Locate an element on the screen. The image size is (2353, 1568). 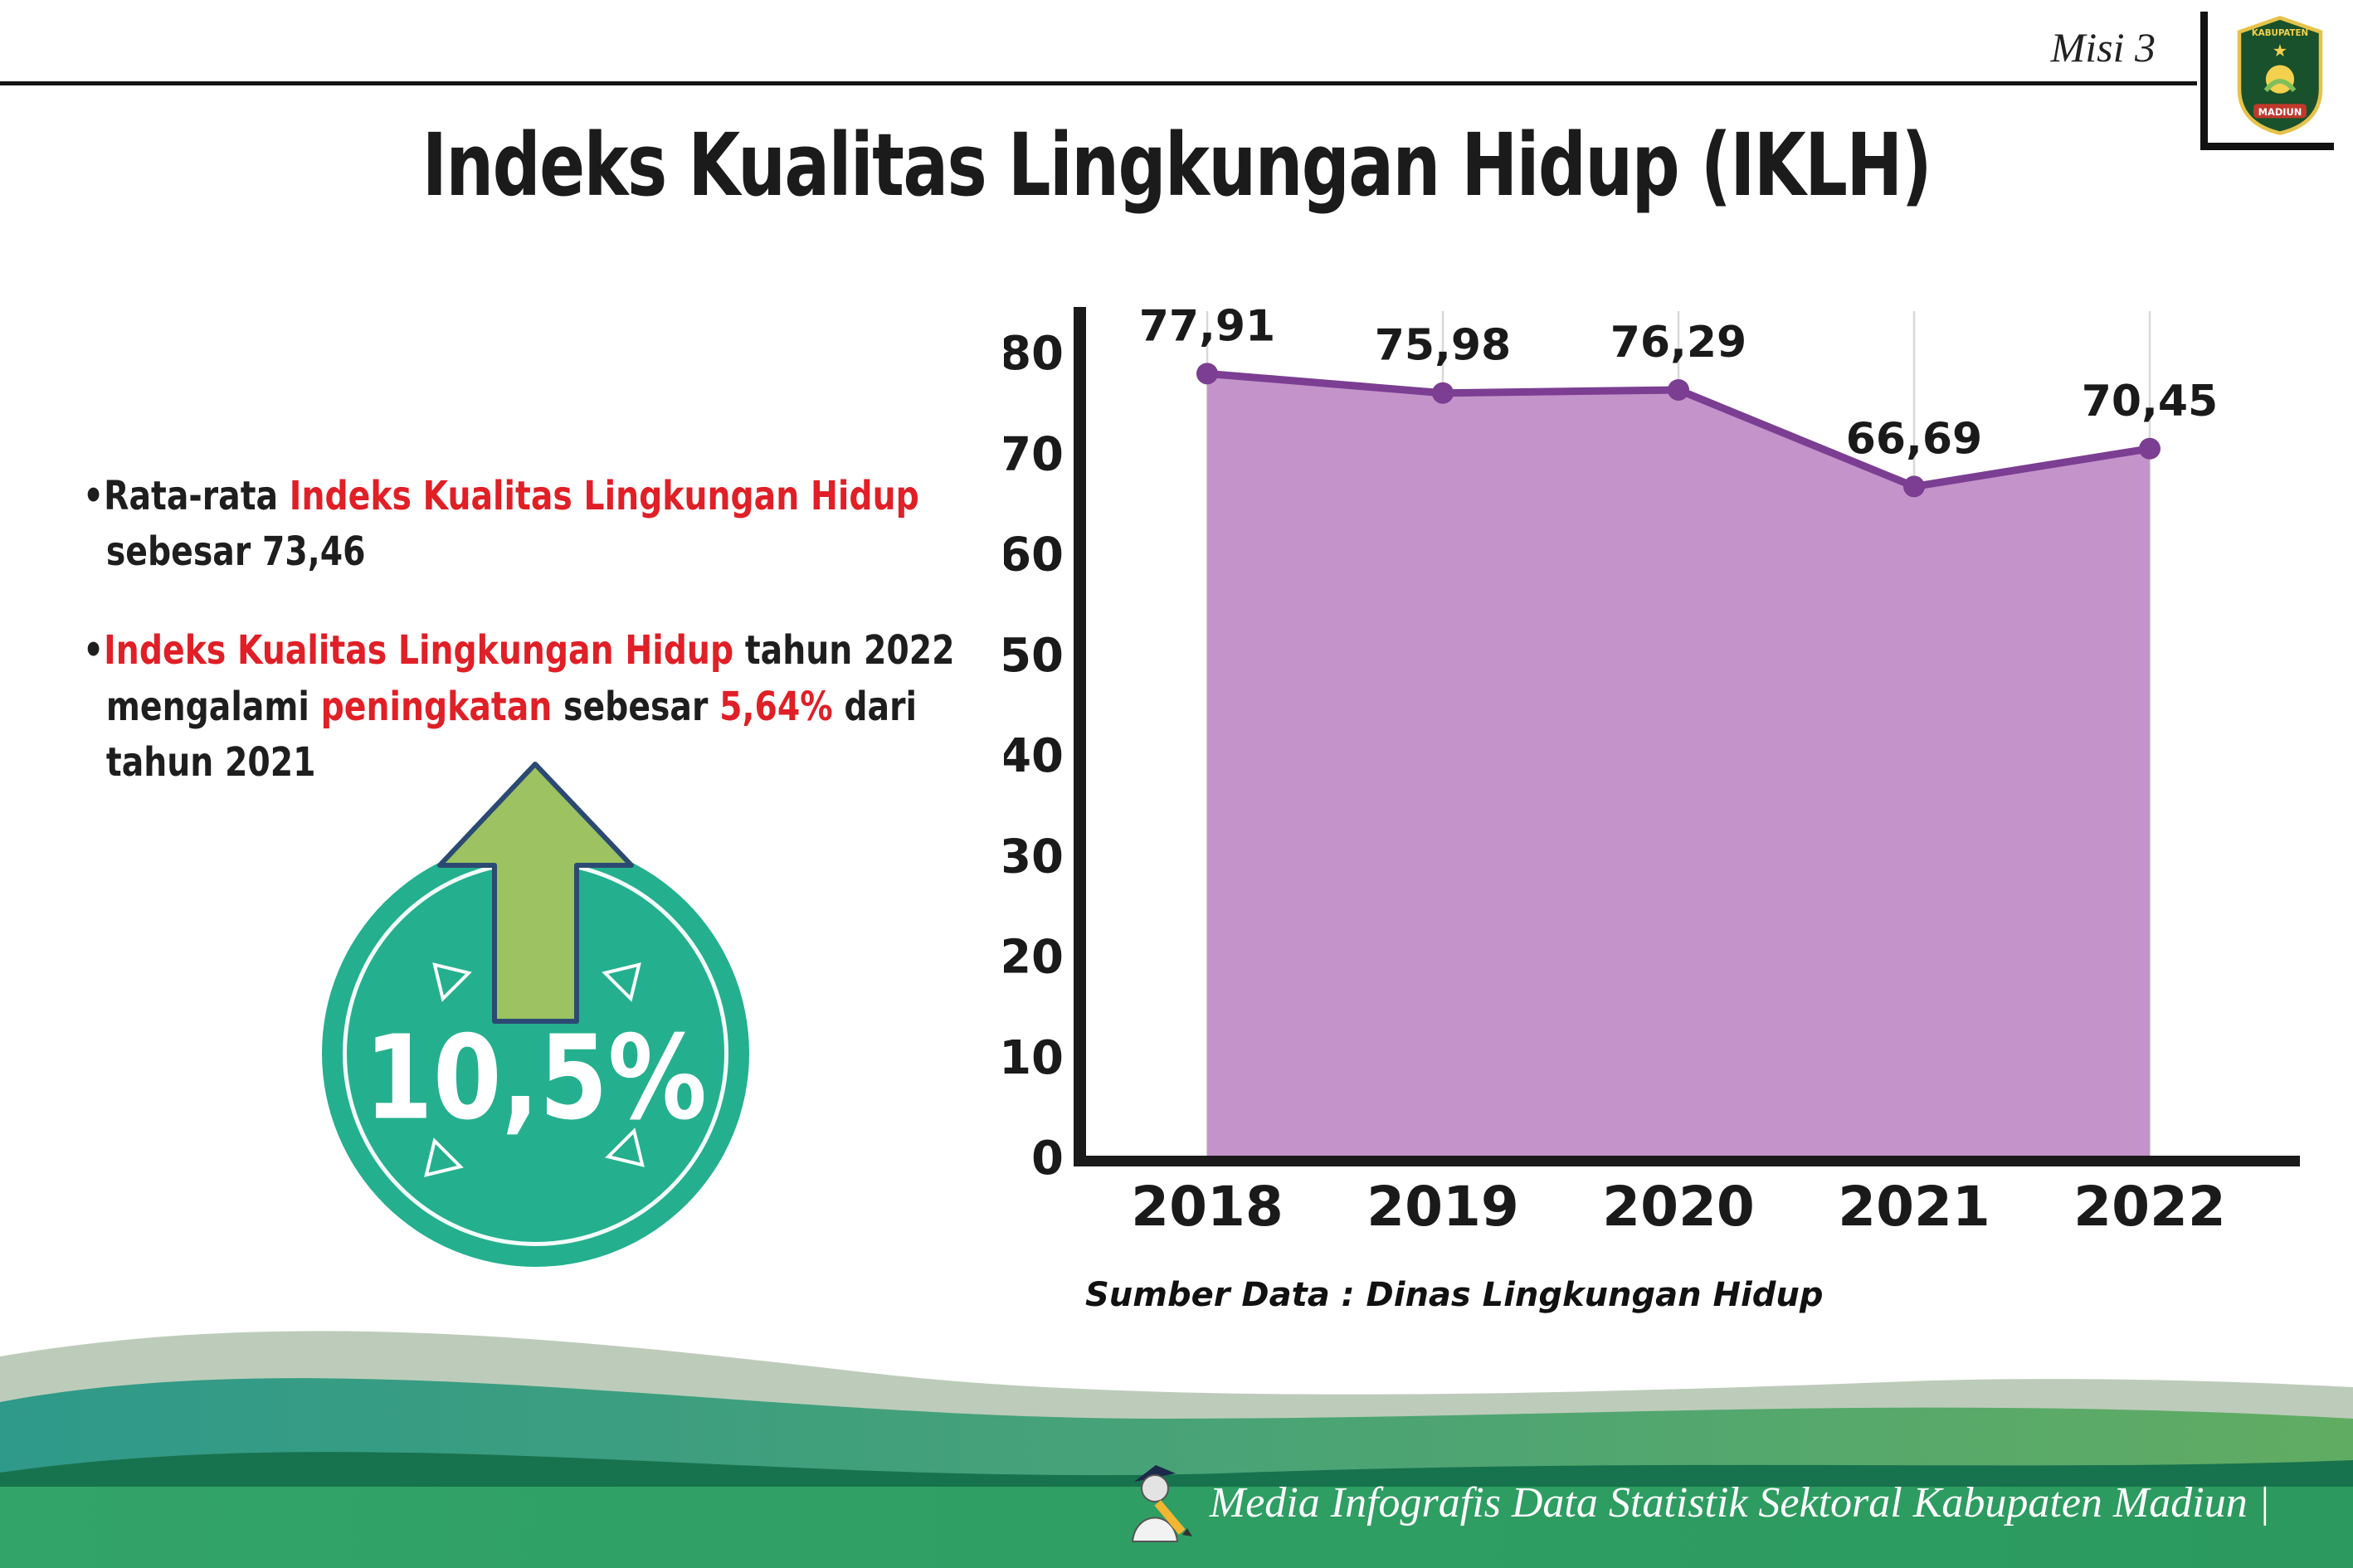
bullet-text-segment: peningkatan is located at coordinates (436, 706).